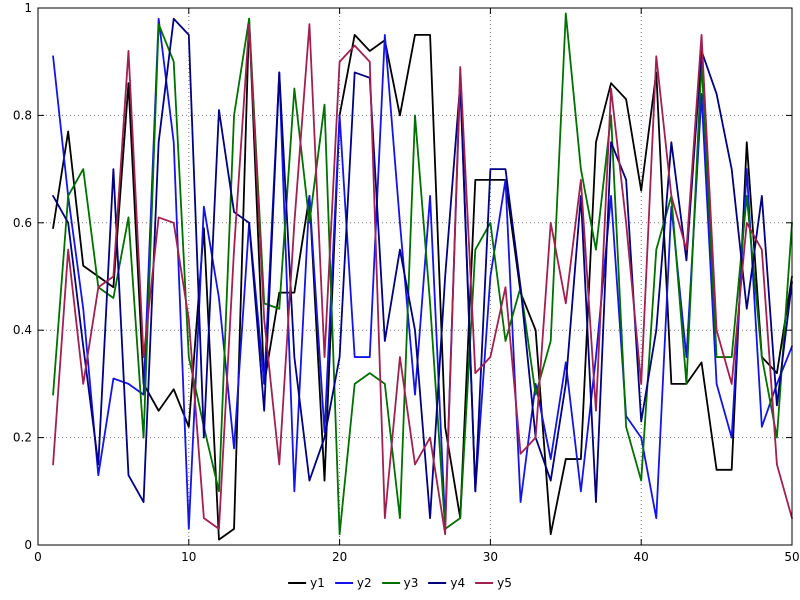 This screenshot has width=800, height=600. Describe the element at coordinates (484, 583) in the screenshot. I see `legend-swatch-y5` at that location.